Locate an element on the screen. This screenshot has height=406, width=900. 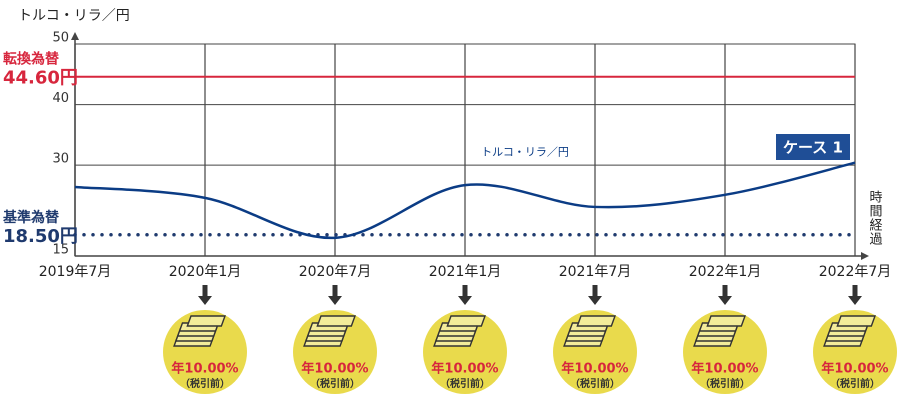
x-tick-label: 2019年7月 is located at coordinates (75, 272).